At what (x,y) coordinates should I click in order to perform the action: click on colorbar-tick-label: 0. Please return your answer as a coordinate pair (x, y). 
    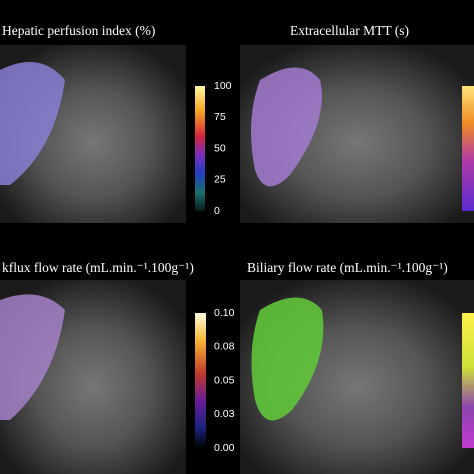
    Looking at the image, I should click on (217, 211).